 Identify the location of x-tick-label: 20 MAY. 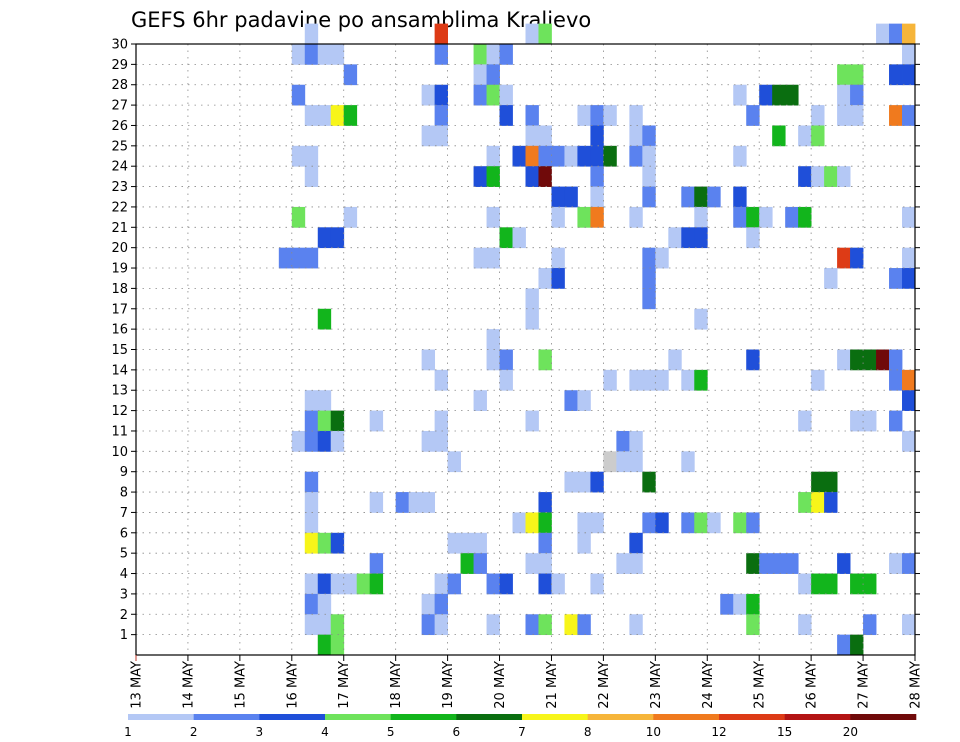
(500, 685).